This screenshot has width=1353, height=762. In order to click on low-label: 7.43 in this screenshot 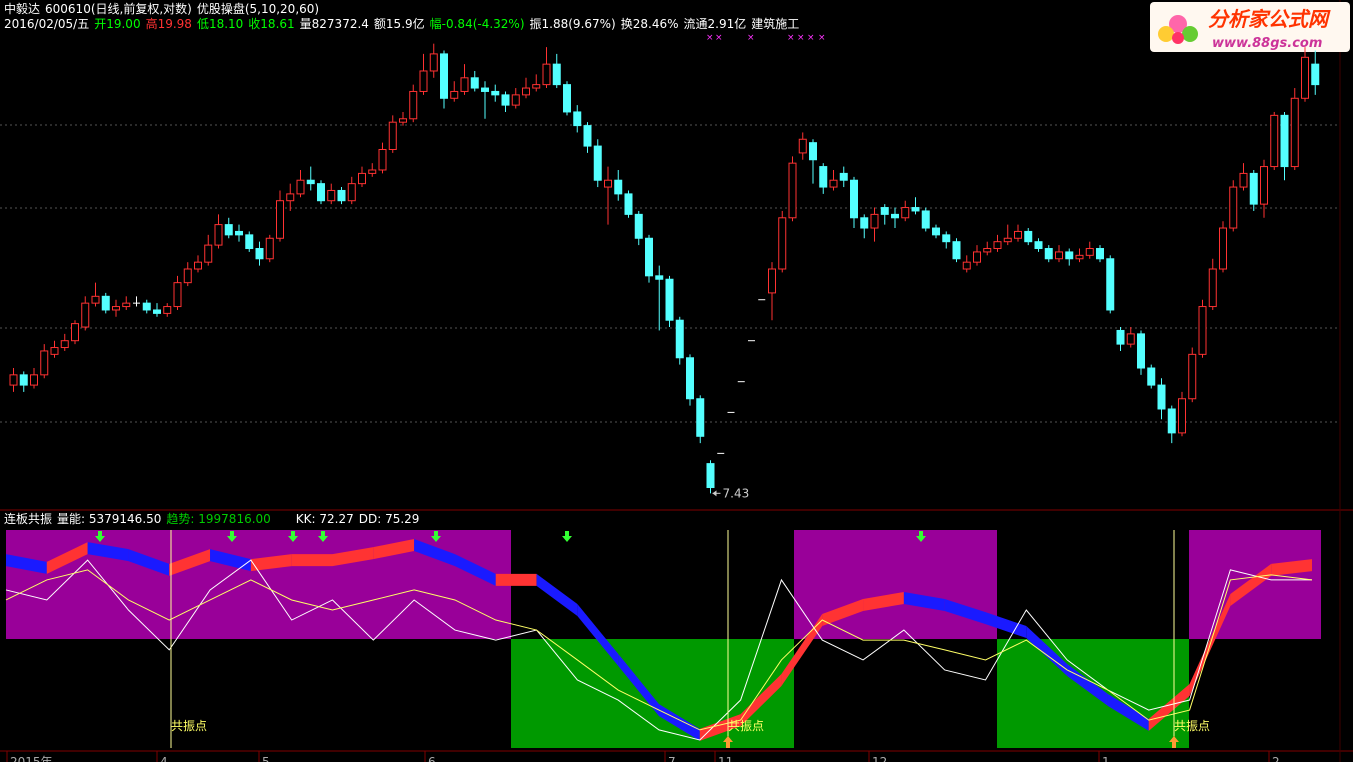, I will do `click(736, 493)`.